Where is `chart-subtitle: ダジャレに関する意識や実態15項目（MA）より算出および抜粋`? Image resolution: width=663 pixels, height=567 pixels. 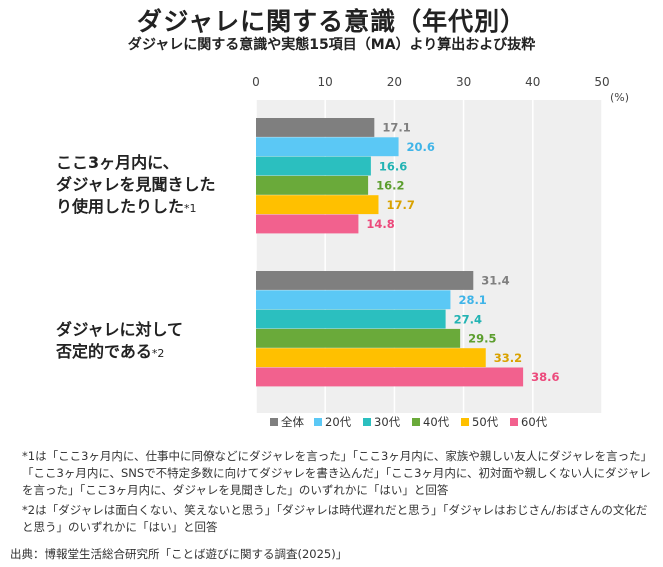 chart-subtitle: ダジャレに関する意識や実態15項目（MA）より算出および抜粋 is located at coordinates (331, 45).